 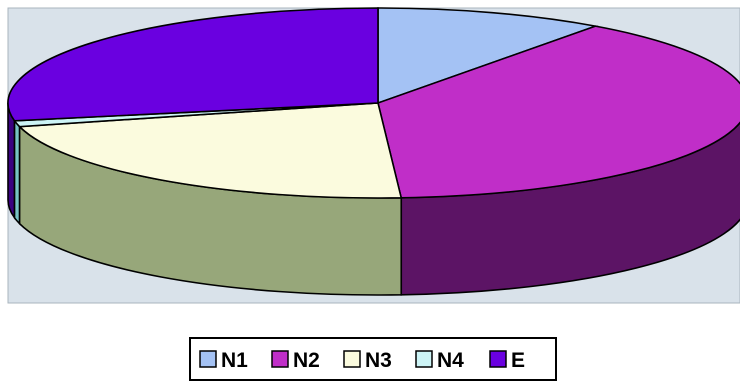 I want to click on legend-swatch-n2, so click(x=280, y=359).